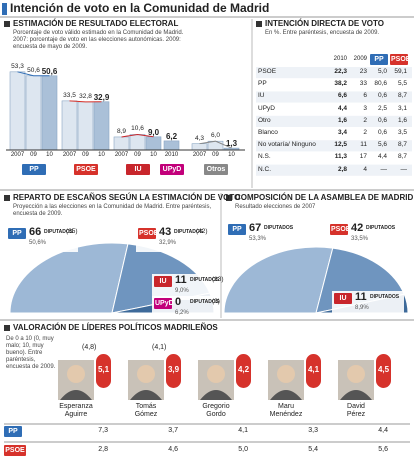 This screenshot has width=414, height=460. I want to click on psoe-score: 5,4, so click(313, 449).